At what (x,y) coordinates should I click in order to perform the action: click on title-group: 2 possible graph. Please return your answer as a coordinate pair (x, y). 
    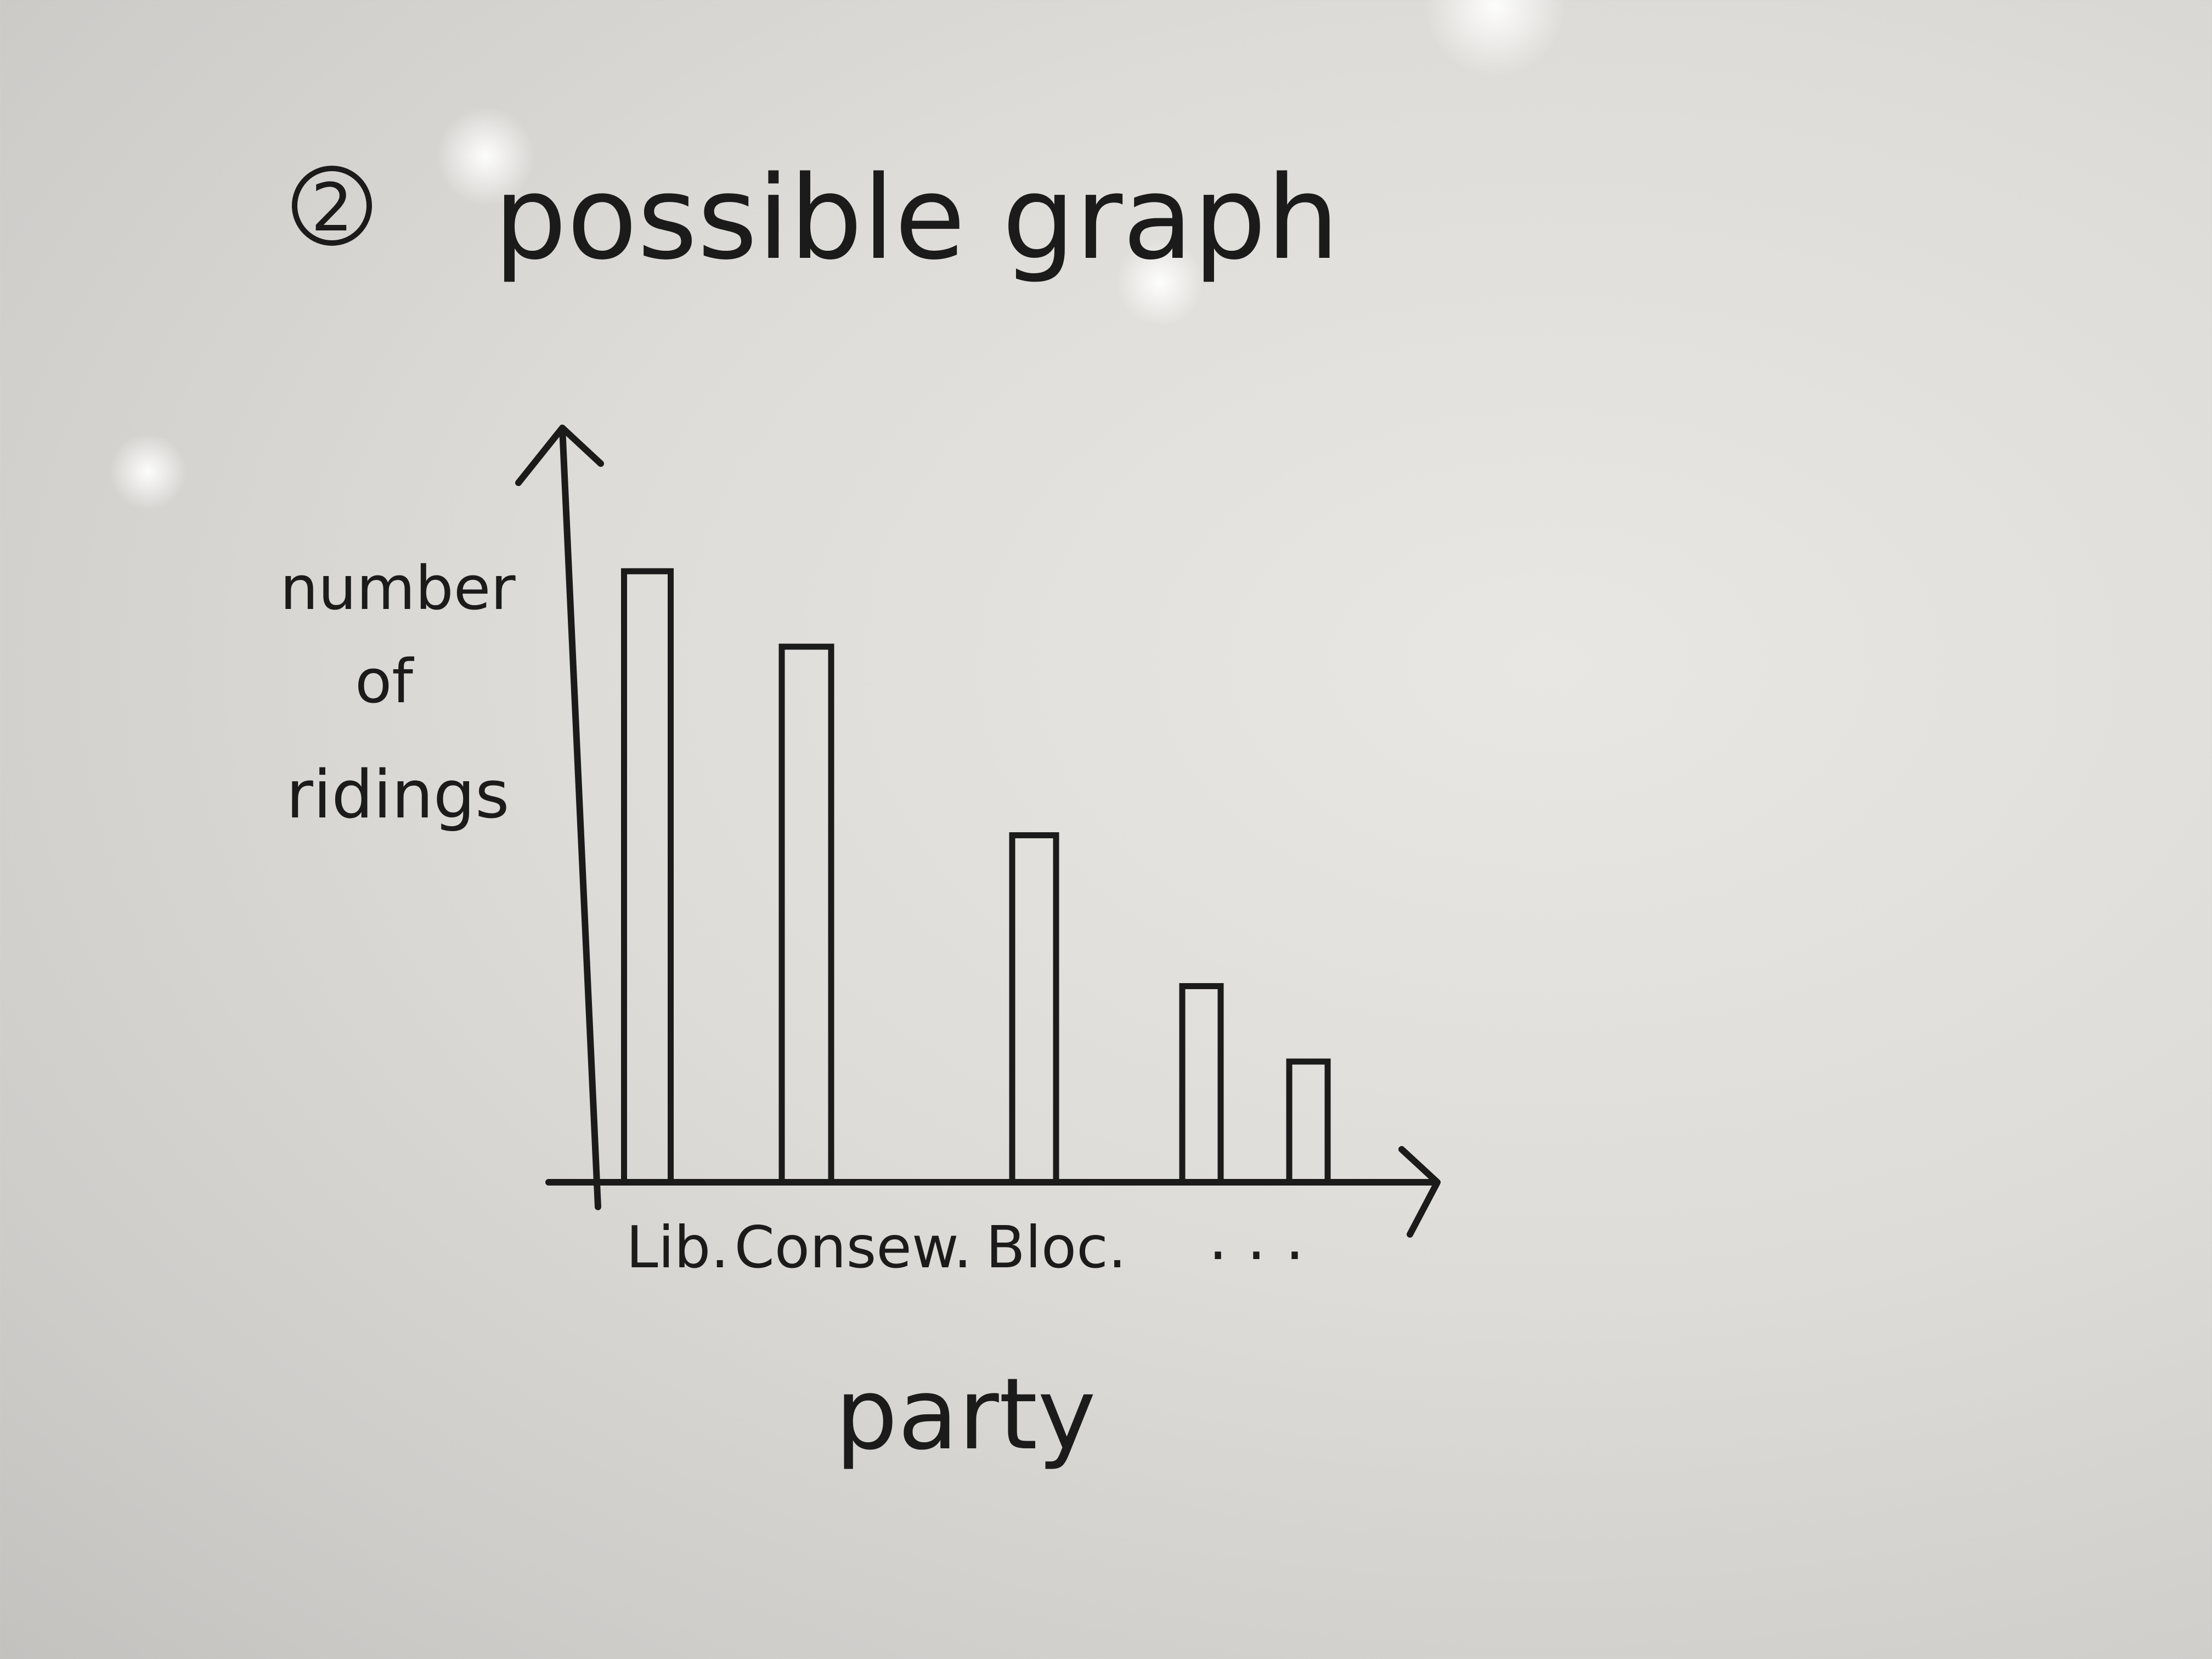
    Looking at the image, I should click on (816, 218).